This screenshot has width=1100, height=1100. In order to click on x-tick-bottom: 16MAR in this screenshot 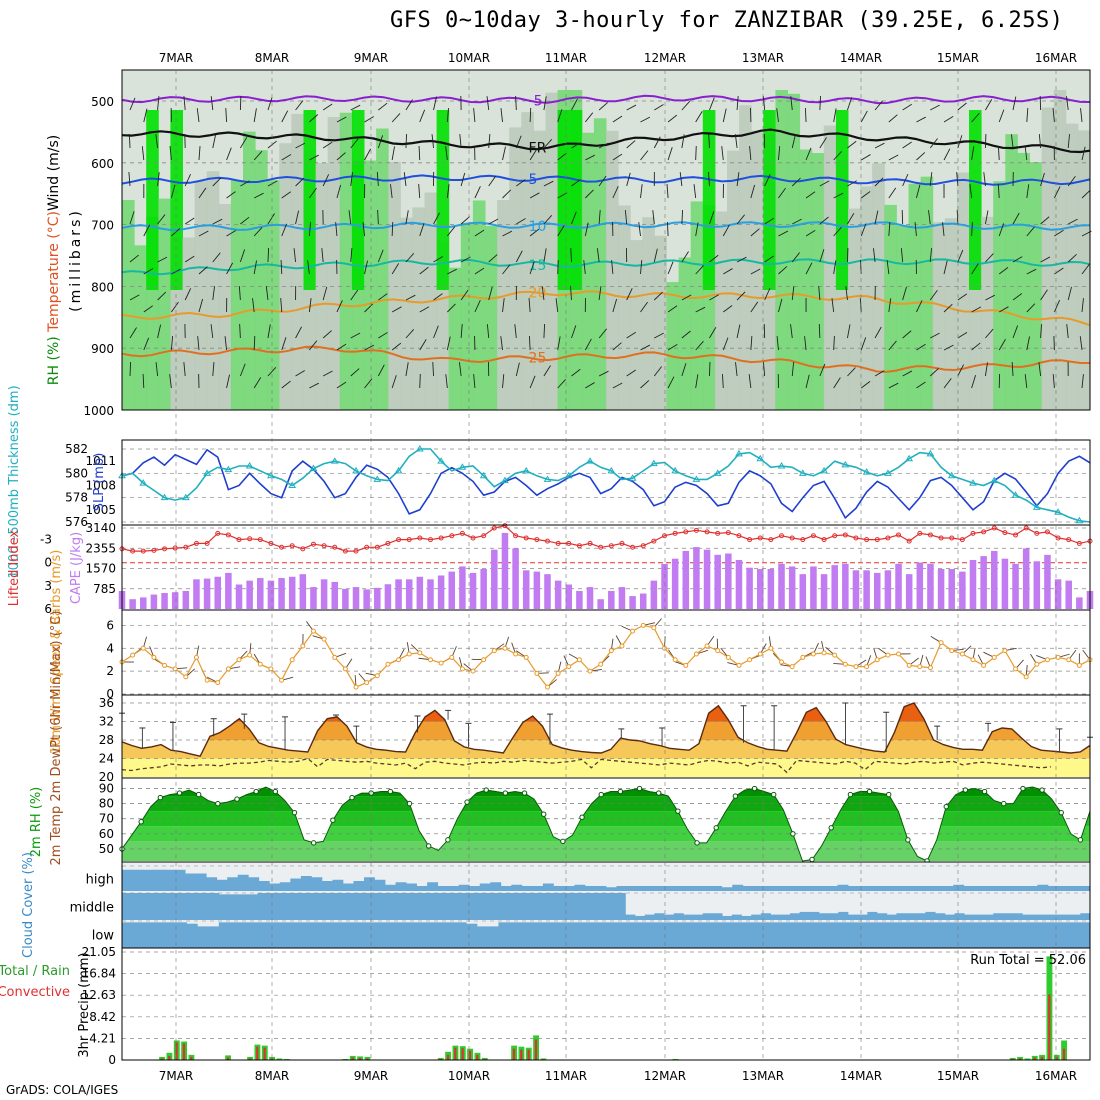, I will do `click(1056, 1076)`.